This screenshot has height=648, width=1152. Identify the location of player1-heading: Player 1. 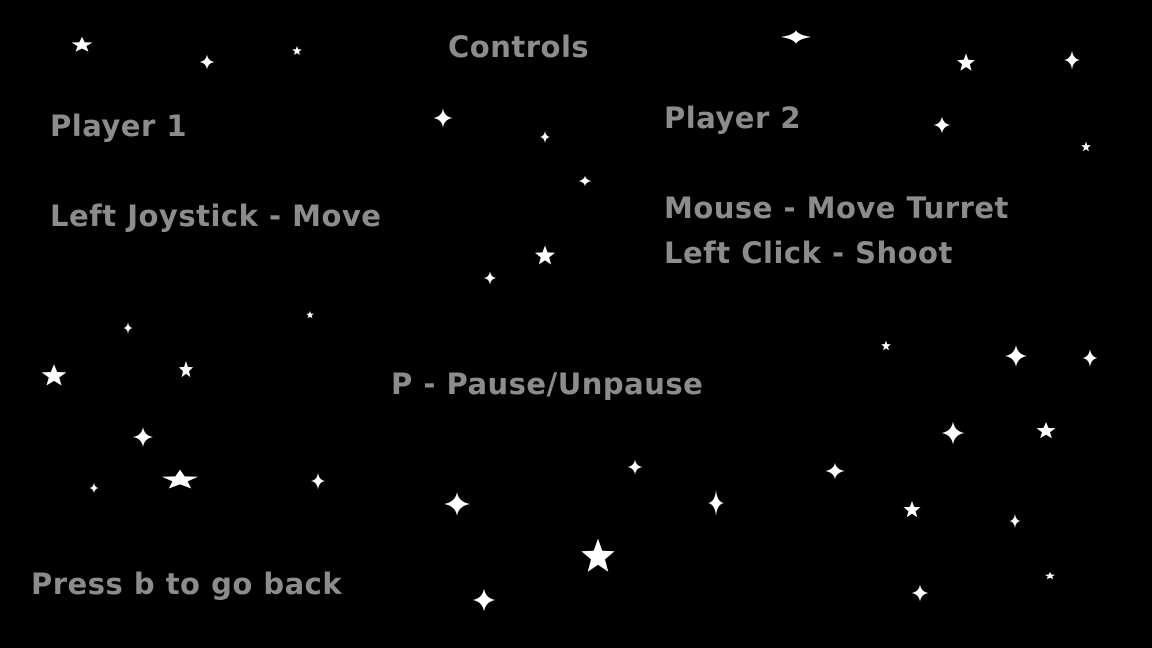
(118, 126).